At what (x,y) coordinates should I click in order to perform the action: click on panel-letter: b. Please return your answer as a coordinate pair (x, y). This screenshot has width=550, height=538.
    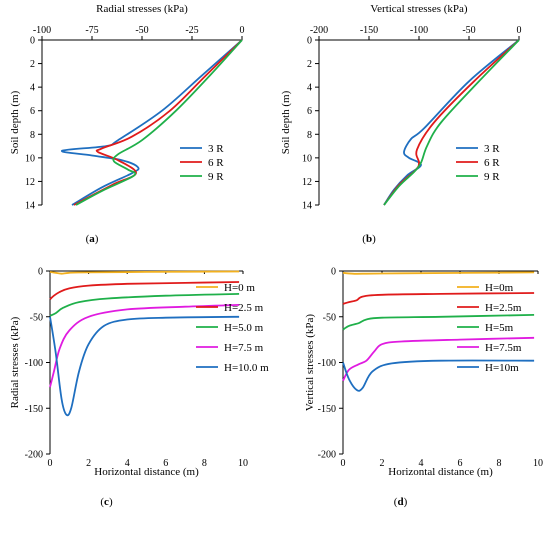
    Looking at the image, I should click on (369, 239).